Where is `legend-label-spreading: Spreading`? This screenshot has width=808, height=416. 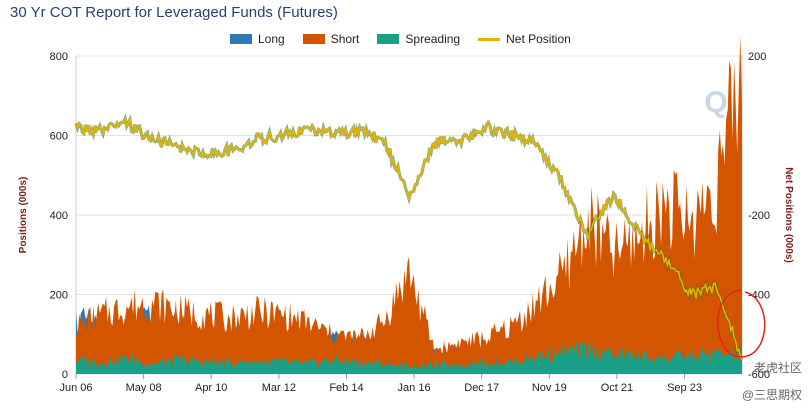
legend-label-spreading: Spreading is located at coordinates (433, 39).